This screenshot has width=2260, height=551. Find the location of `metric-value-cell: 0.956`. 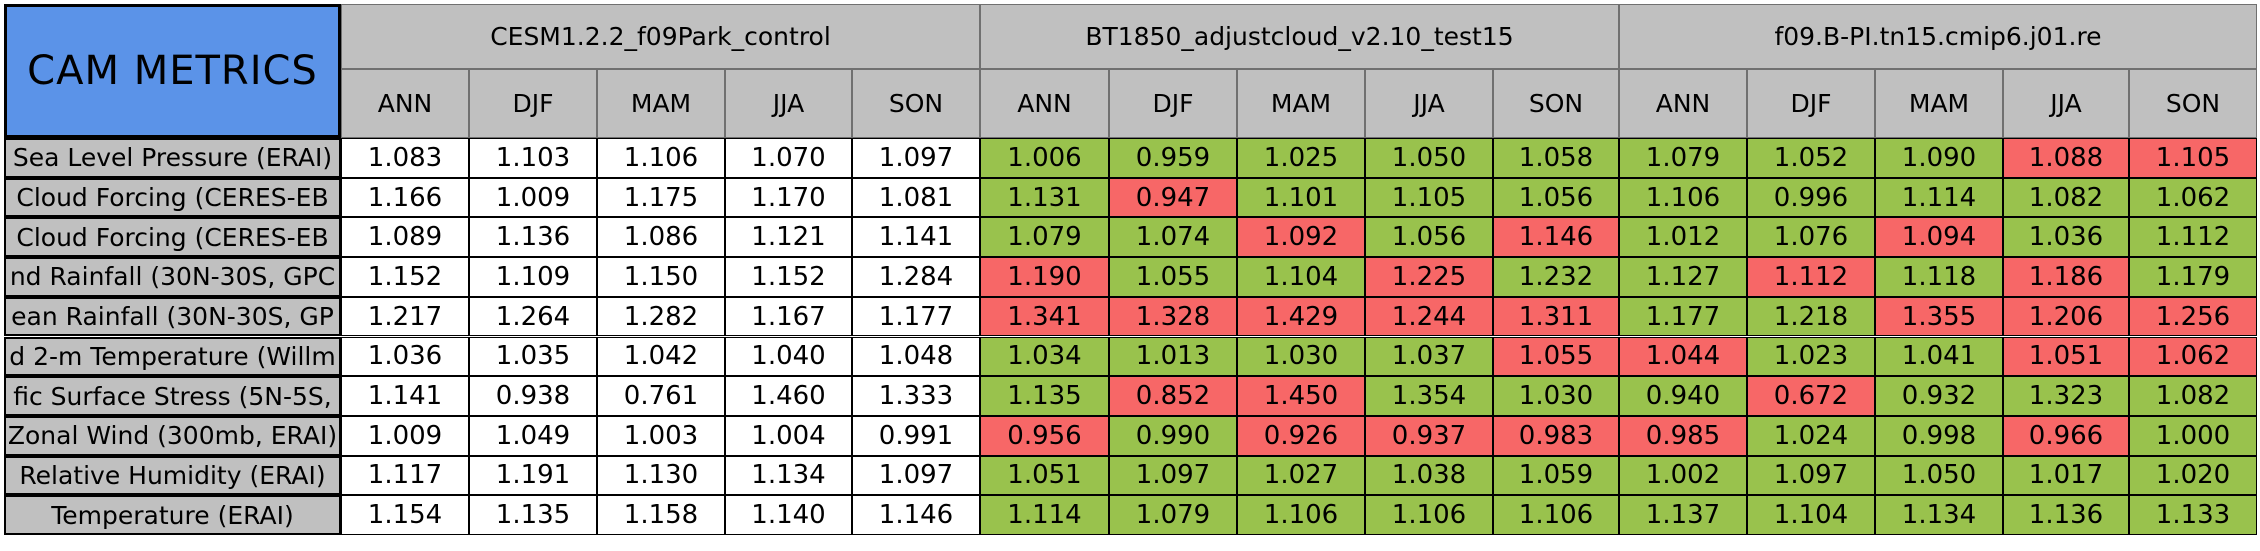

metric-value-cell: 0.956 is located at coordinates (1044, 435).